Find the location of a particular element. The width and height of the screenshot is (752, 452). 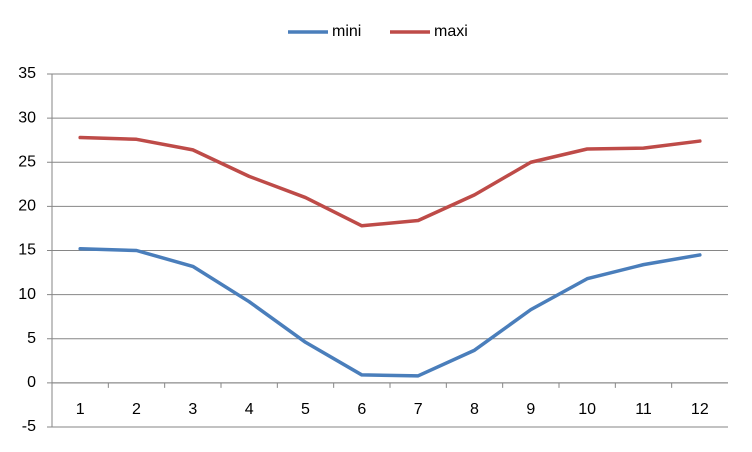

y-tick-label: 35 is located at coordinates (27, 73).